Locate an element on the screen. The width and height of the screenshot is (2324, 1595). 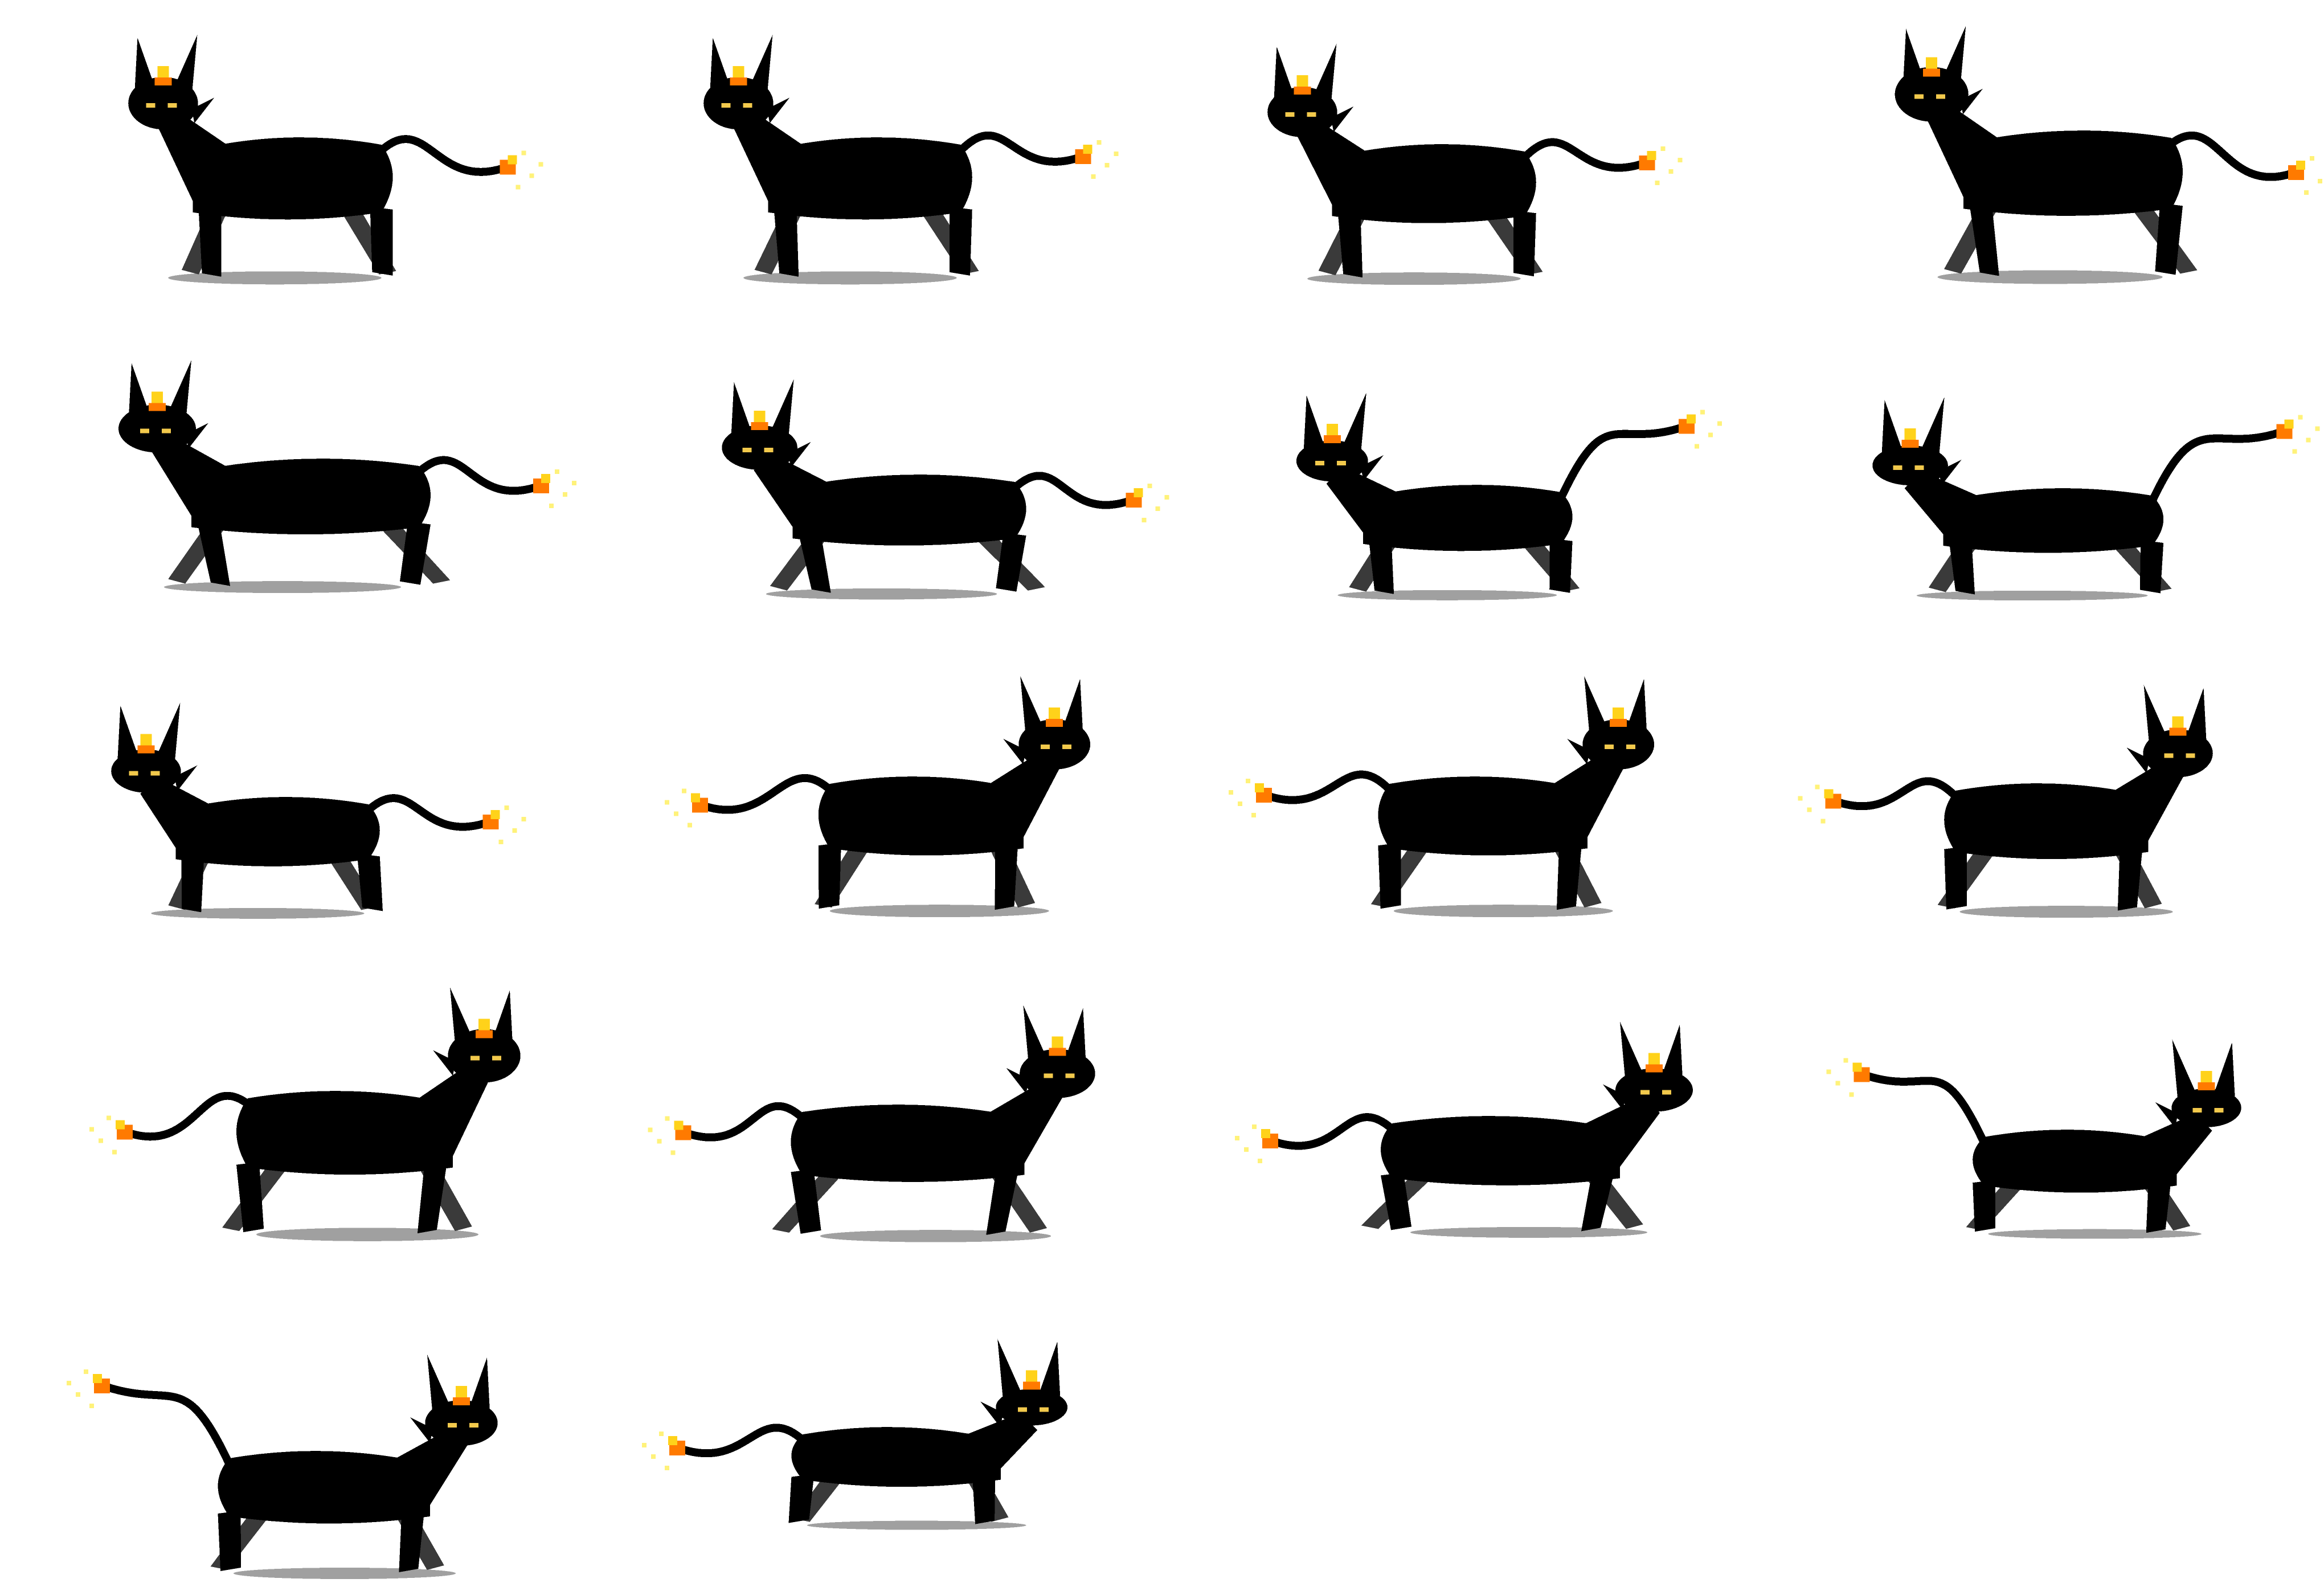
eye-left is located at coordinates (144, 430).